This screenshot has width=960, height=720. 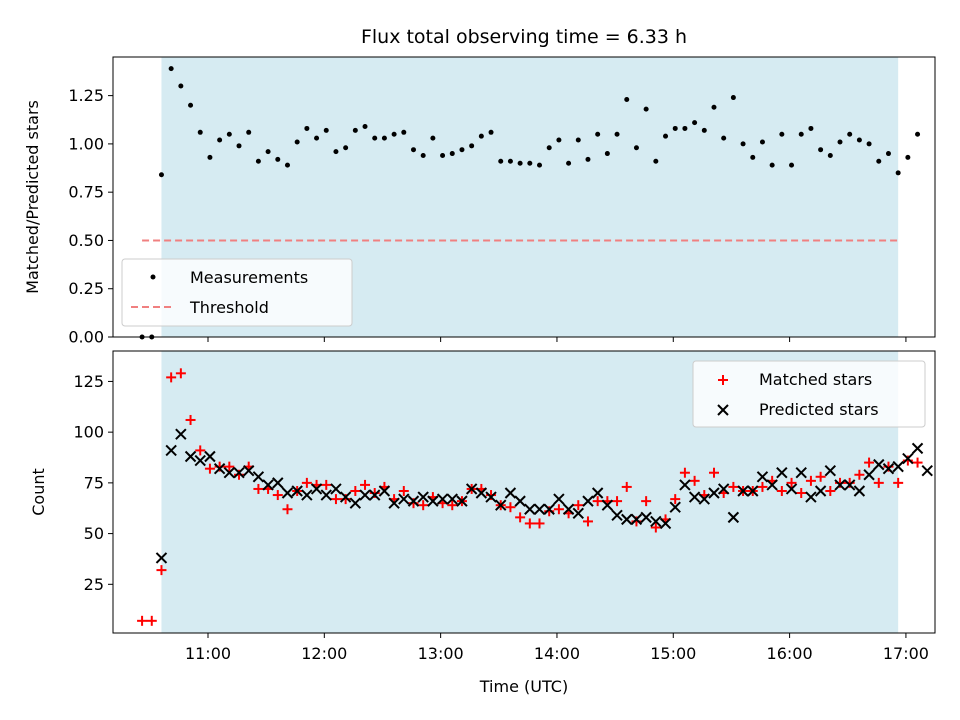 What do you see at coordinates (324, 653) in the screenshot?
I see `x-tick-label: 12:00` at bounding box center [324, 653].